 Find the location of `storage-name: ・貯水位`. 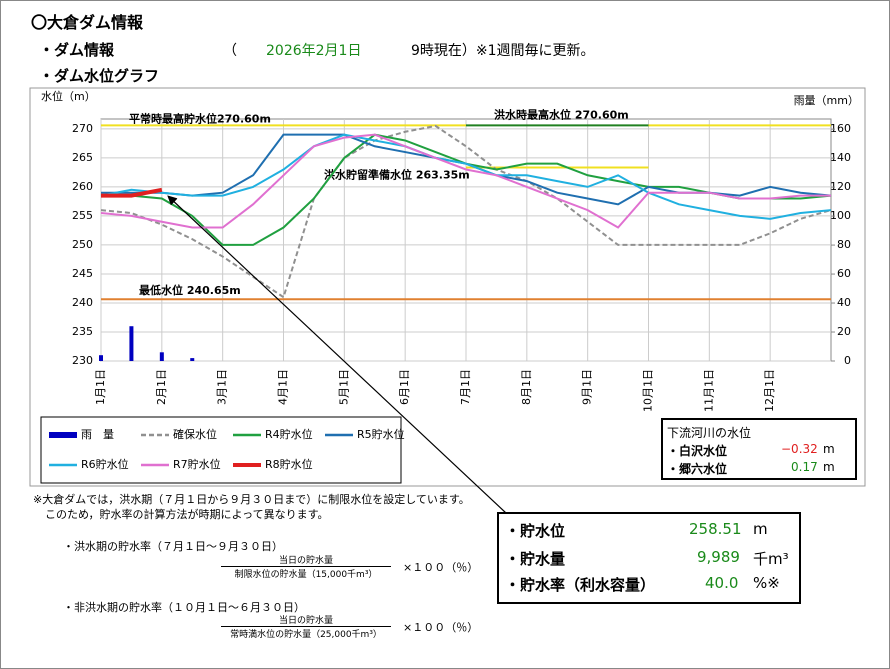

storage-name: ・貯水位 is located at coordinates (535, 531).